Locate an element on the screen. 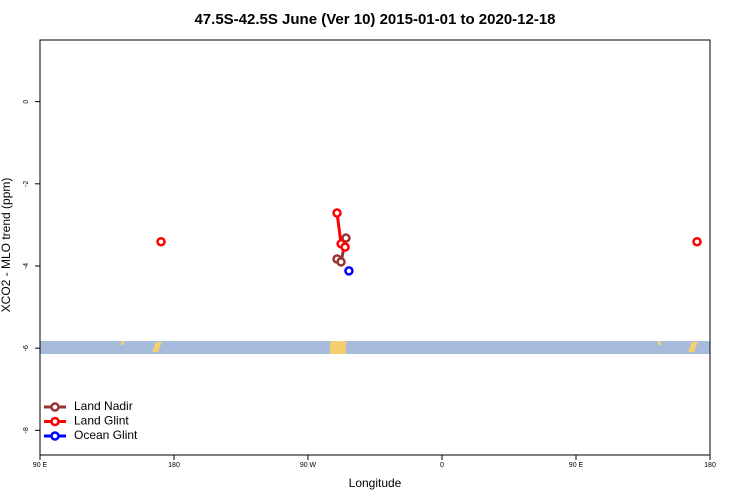 The image size is (750, 500). x-axis-label: Longitude is located at coordinates (375, 483).